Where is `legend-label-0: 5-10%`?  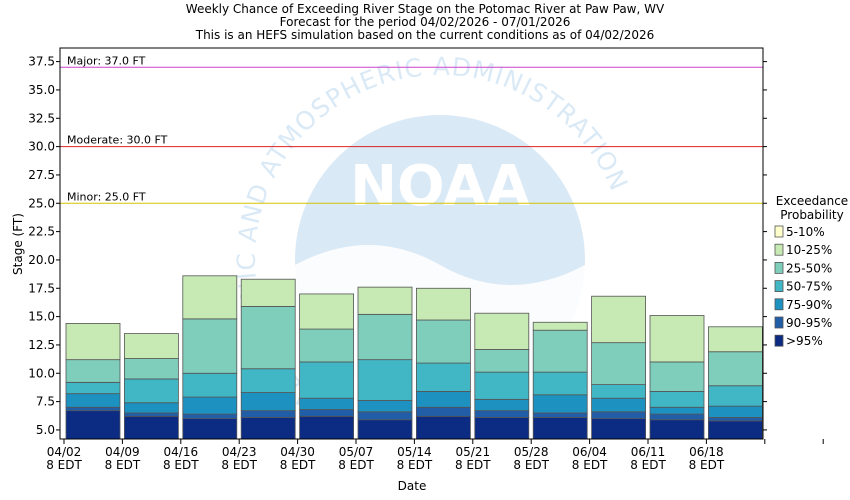 legend-label-0: 5-10% is located at coordinates (805, 232).